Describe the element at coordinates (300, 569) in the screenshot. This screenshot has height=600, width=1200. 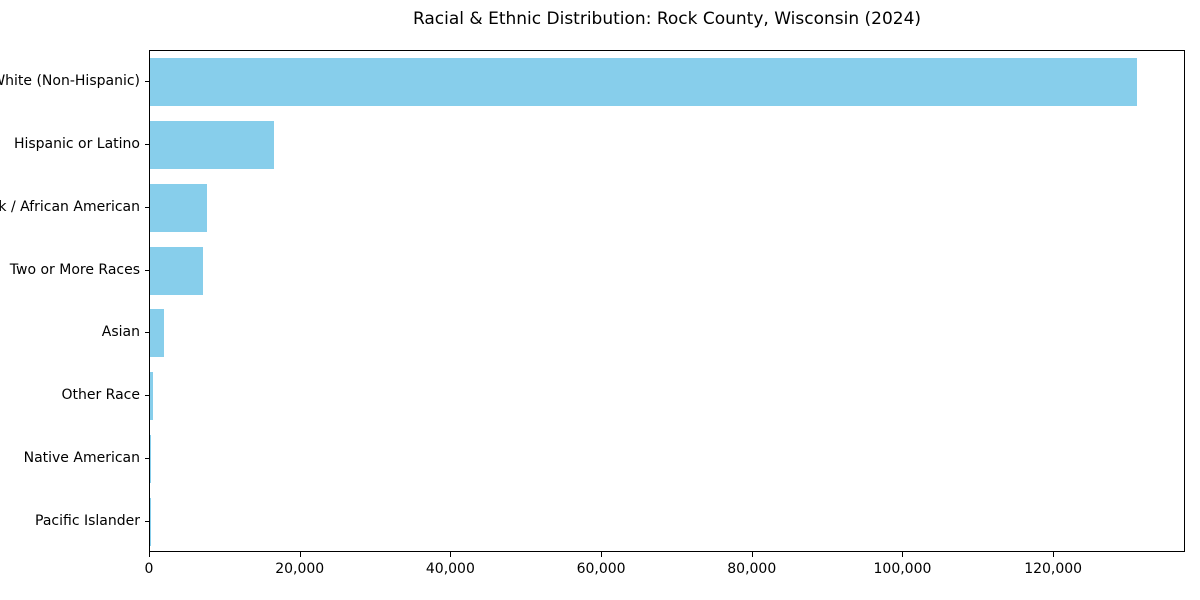
I see `x-tick-label: 20,000` at that location.